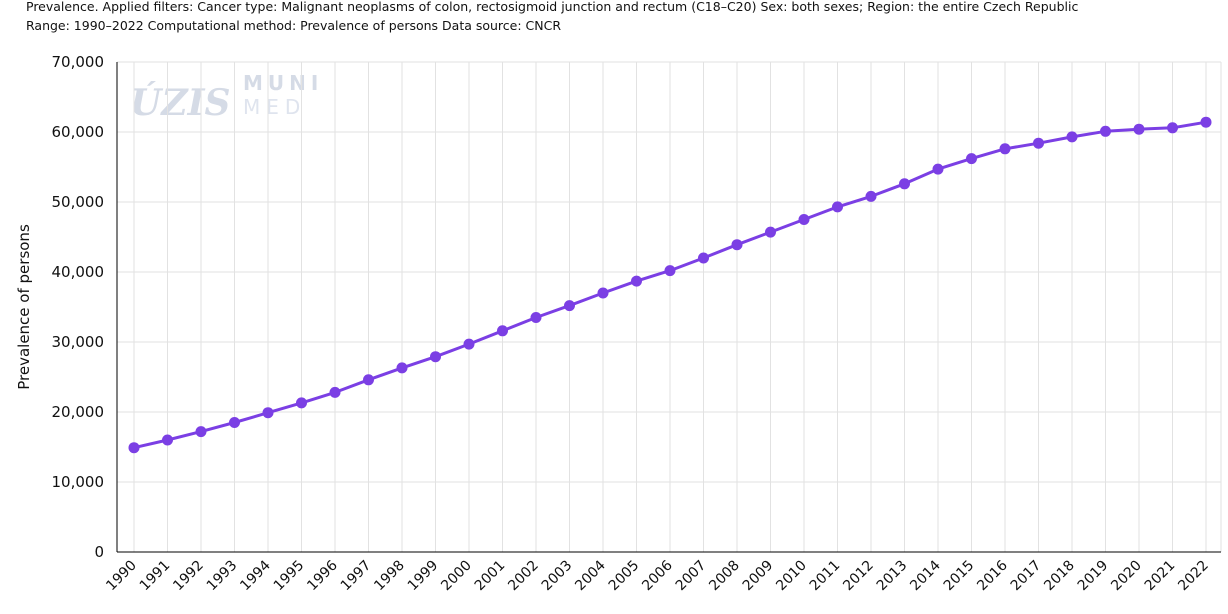 The width and height of the screenshot is (1228, 614). I want to click on x-tick-label: 2003, so click(557, 576).